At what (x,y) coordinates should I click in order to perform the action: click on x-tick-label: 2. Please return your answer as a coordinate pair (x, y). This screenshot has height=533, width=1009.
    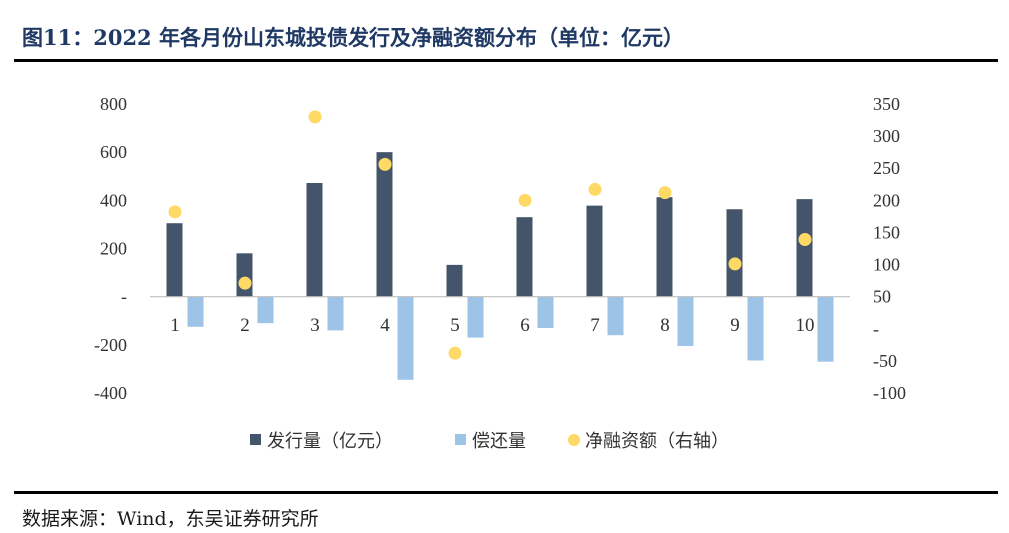
    Looking at the image, I should click on (245, 325).